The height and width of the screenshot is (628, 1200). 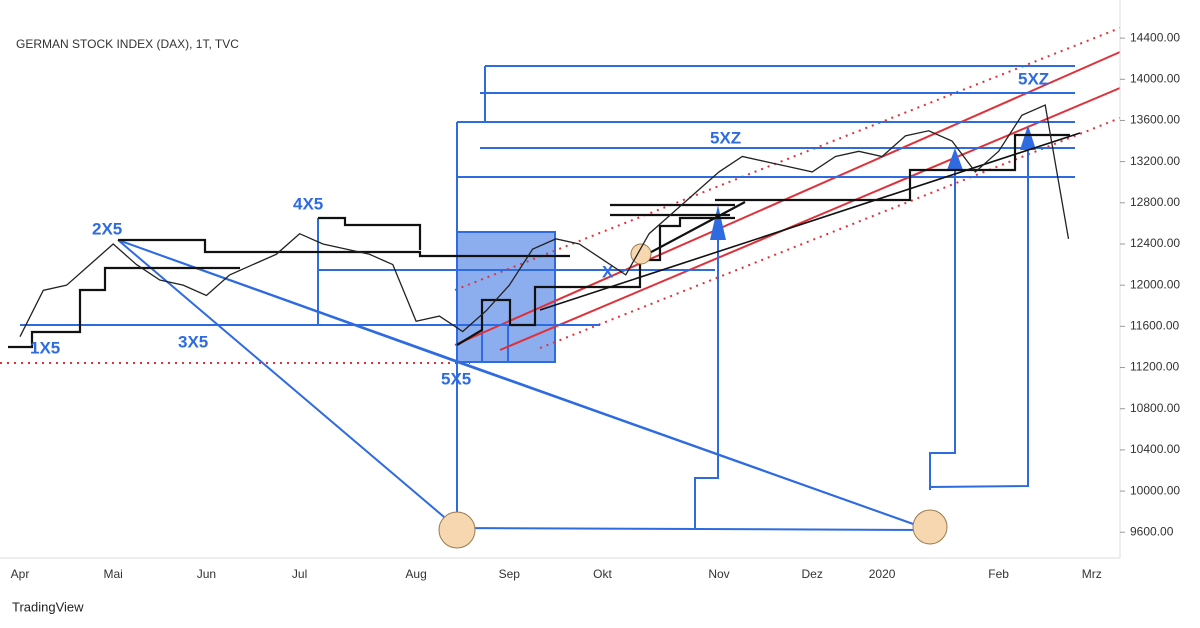 What do you see at coordinates (45, 347) in the screenshot?
I see `annotation: 1X5` at bounding box center [45, 347].